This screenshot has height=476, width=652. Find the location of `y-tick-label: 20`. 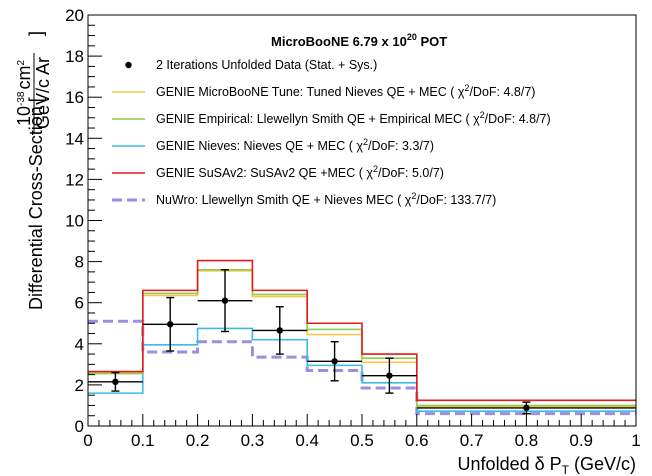

y-tick-label: 20 is located at coordinates (74, 15).